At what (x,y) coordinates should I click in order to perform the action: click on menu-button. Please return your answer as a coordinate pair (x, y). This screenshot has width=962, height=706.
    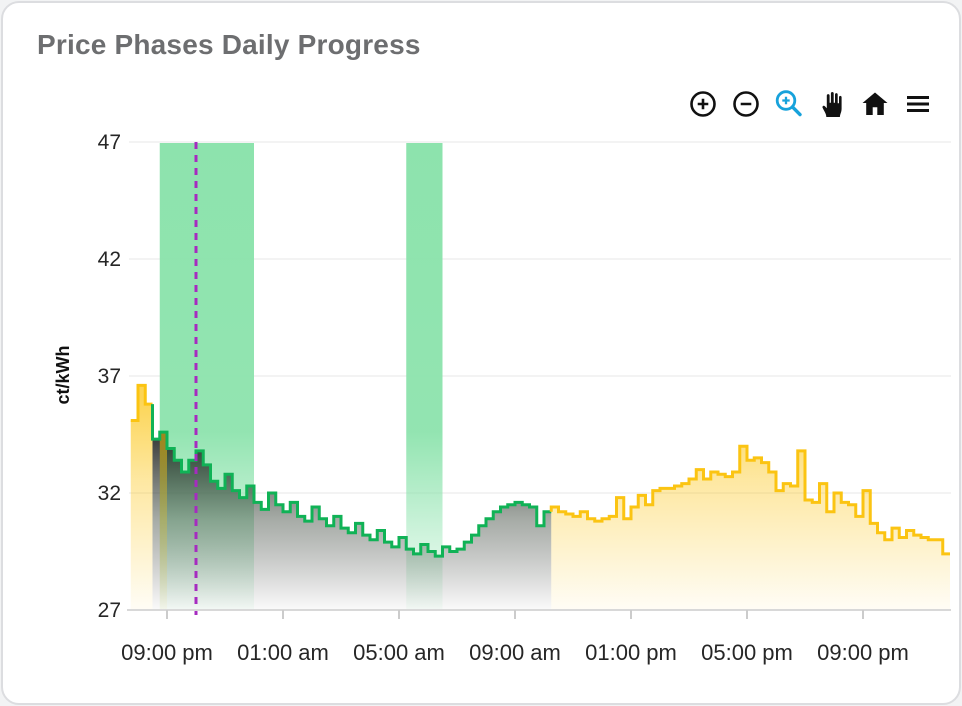
    Looking at the image, I should click on (918, 104).